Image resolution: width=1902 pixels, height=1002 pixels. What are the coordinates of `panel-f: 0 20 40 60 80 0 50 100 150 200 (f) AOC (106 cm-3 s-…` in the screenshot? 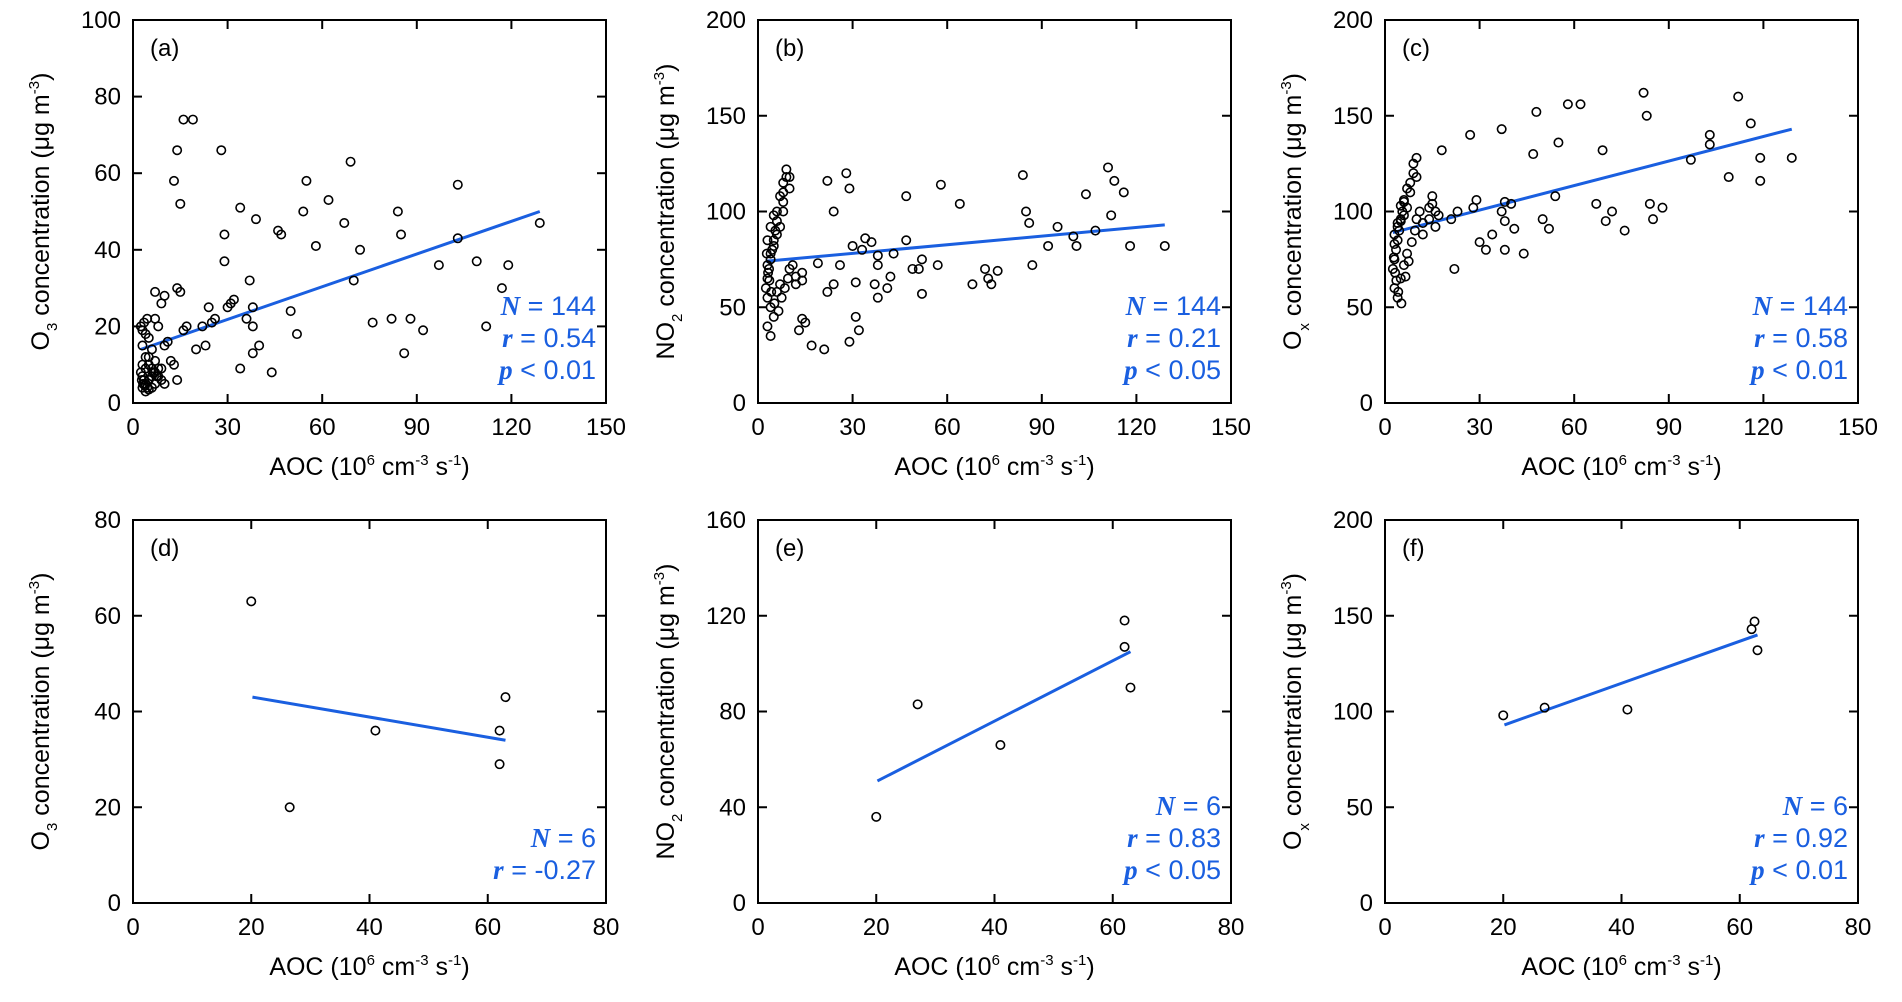 It's located at (1574, 744).